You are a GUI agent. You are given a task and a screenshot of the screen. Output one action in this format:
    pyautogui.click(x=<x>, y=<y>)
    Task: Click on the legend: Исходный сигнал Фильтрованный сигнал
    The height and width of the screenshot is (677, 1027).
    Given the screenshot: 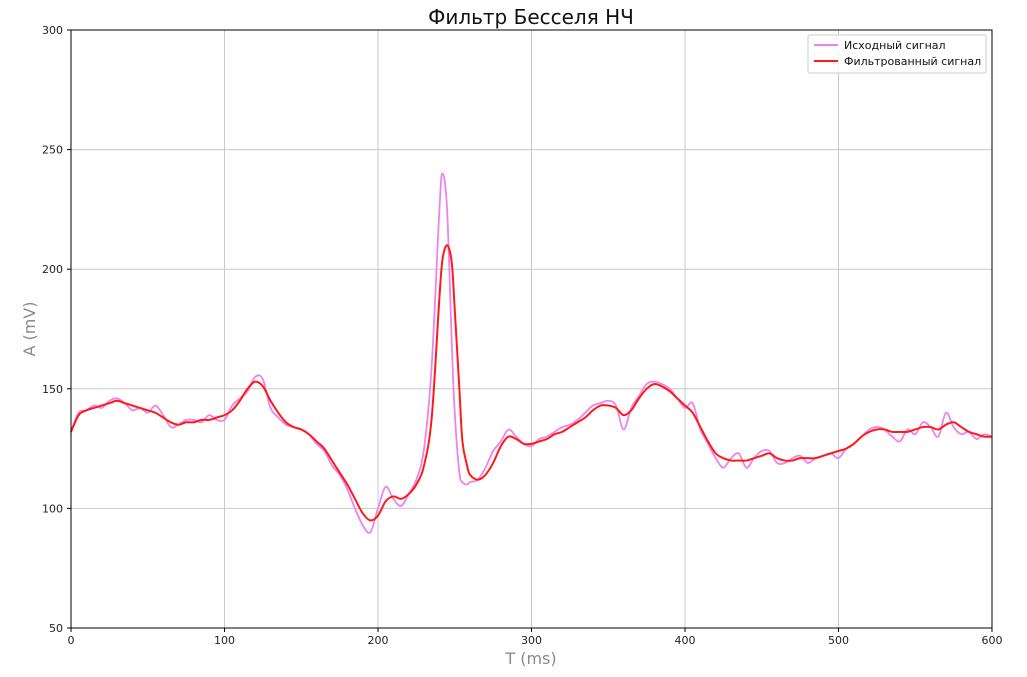 What is the action you would take?
    pyautogui.click(x=897, y=54)
    